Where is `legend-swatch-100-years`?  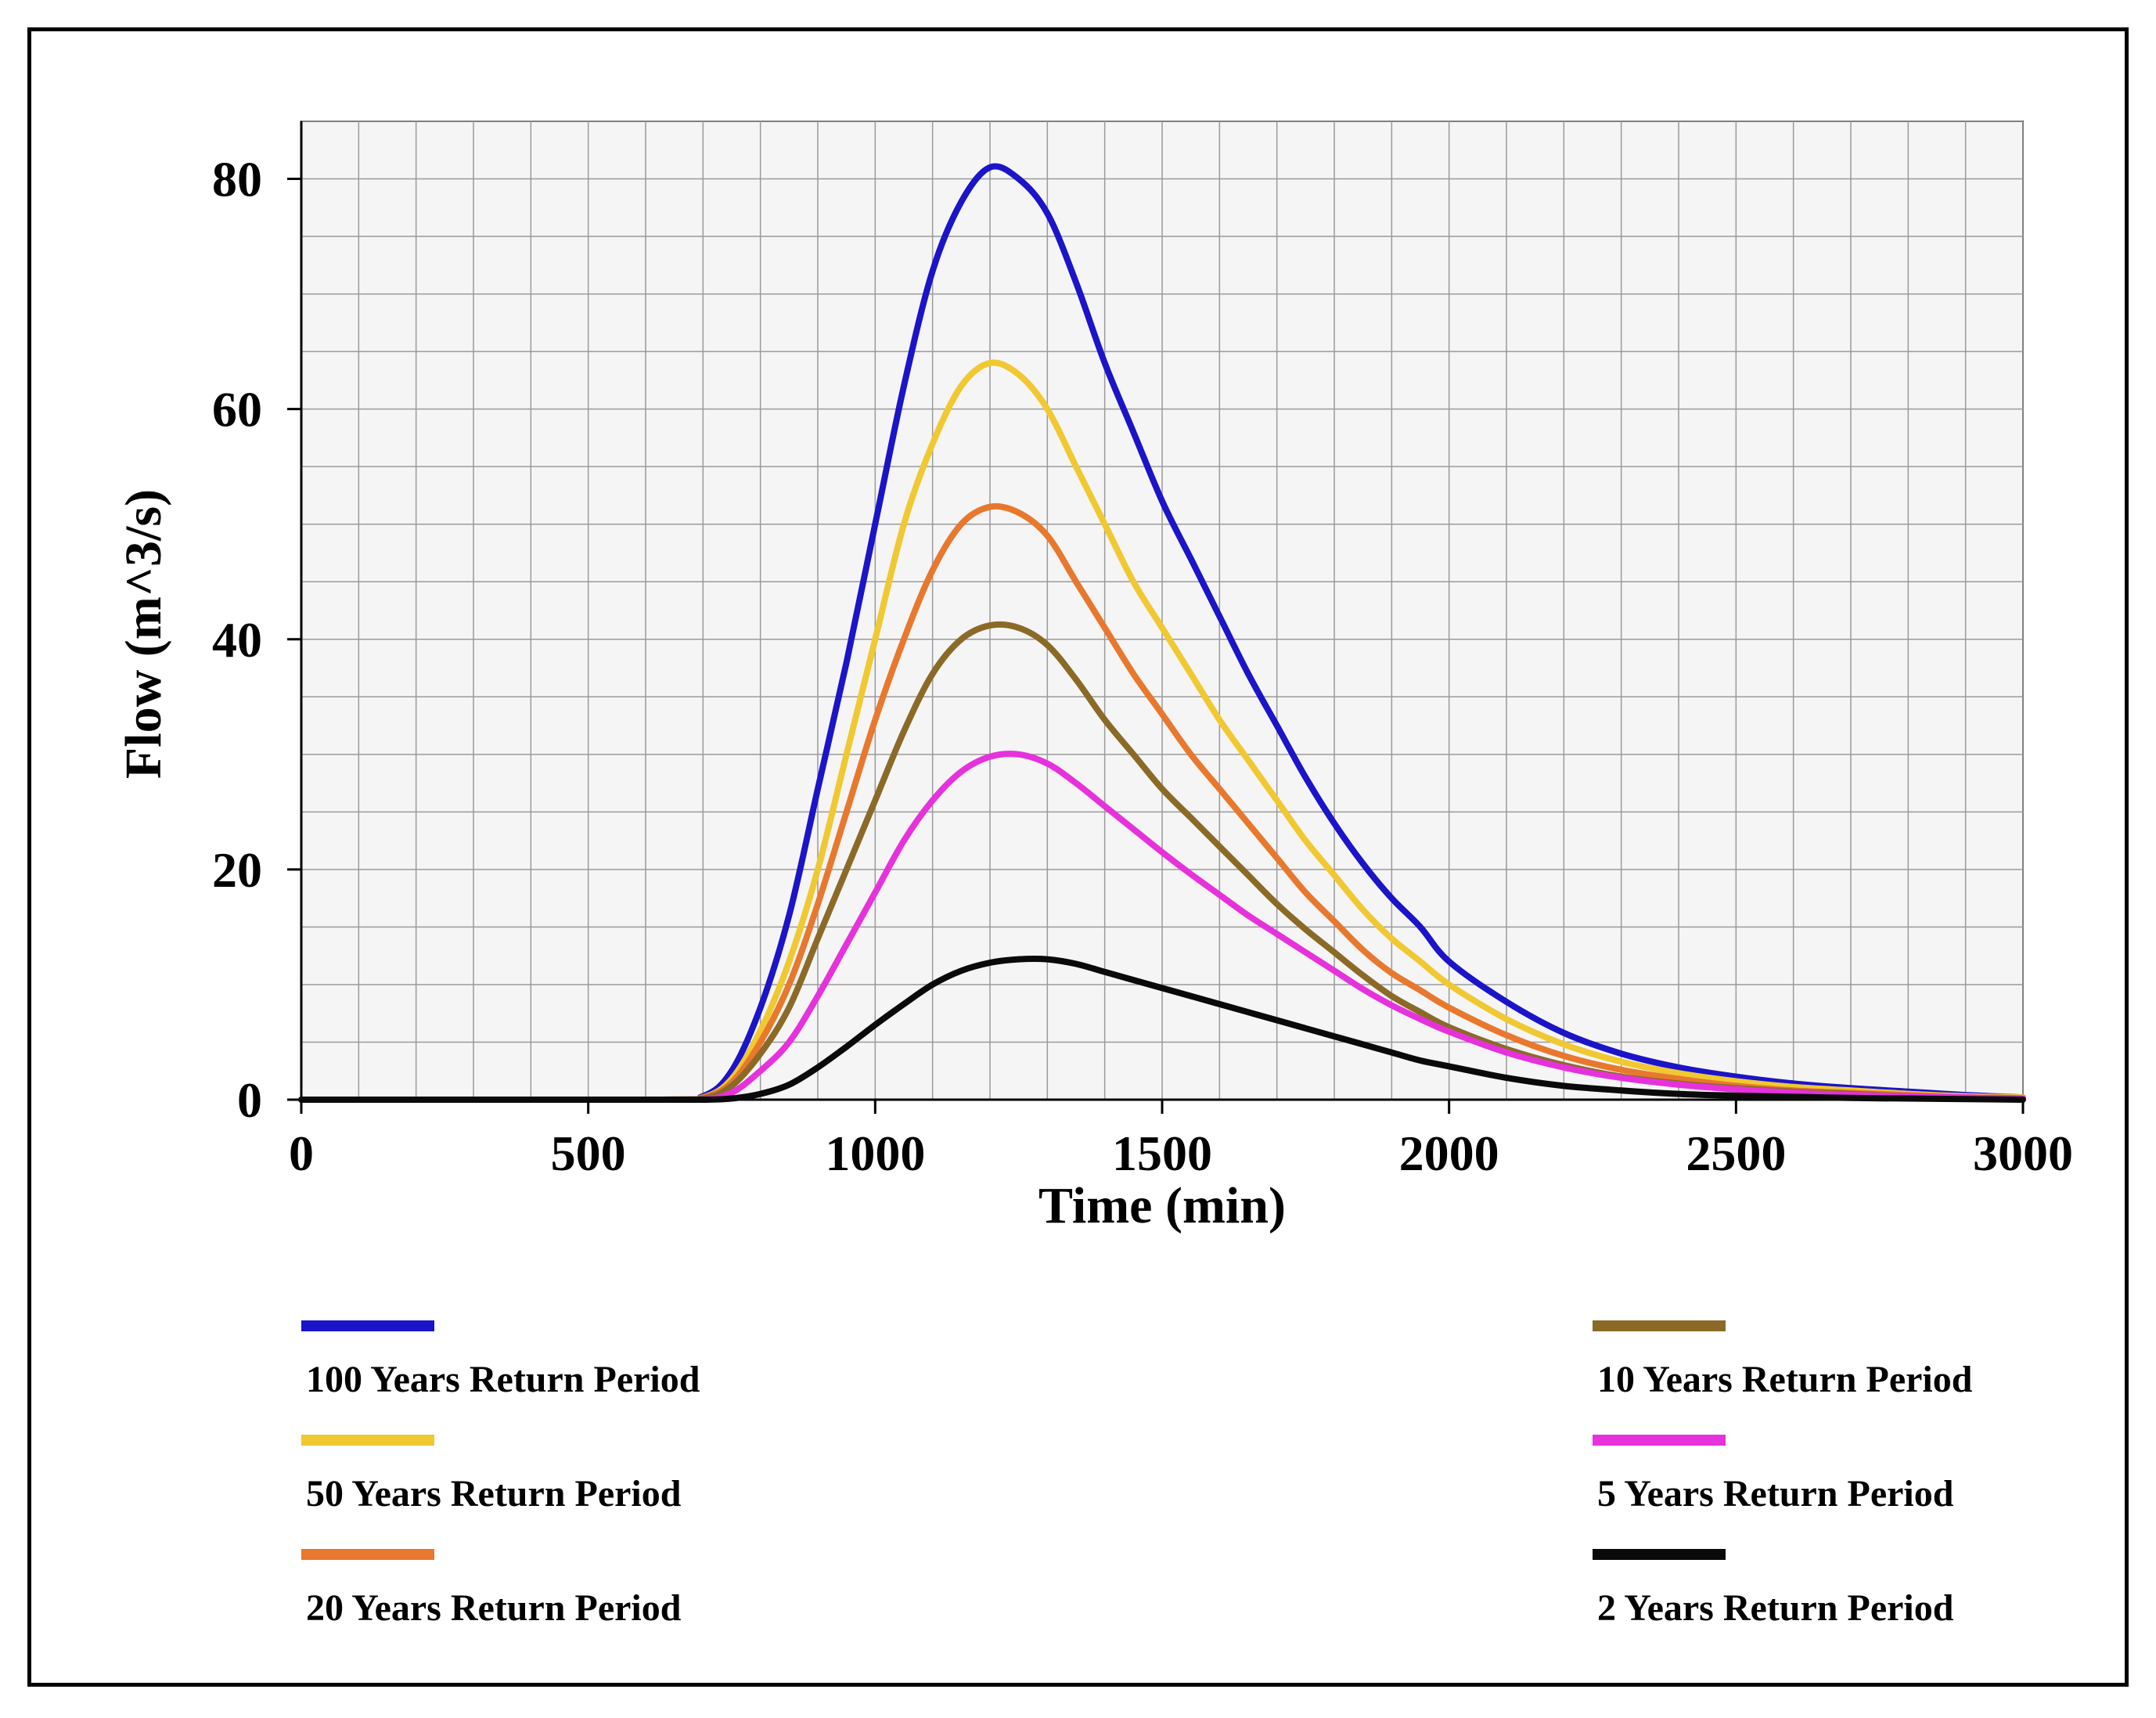
legend-swatch-100-years is located at coordinates (367, 1325).